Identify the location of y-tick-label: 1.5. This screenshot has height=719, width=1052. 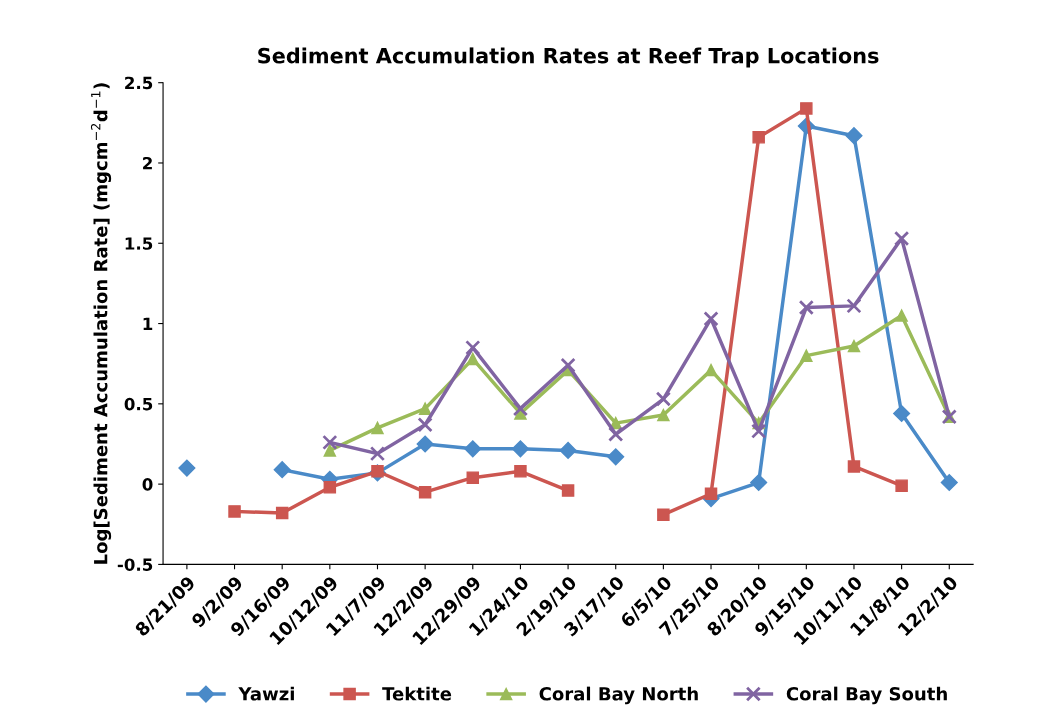
(139, 243).